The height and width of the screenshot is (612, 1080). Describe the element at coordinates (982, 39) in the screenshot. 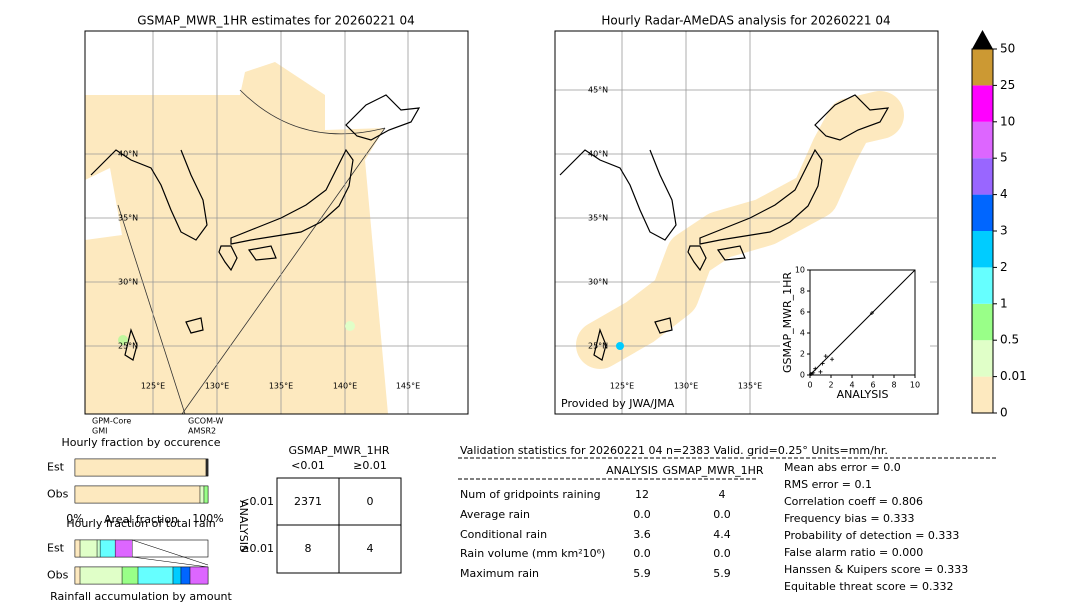

I see `colorbar-extend` at that location.